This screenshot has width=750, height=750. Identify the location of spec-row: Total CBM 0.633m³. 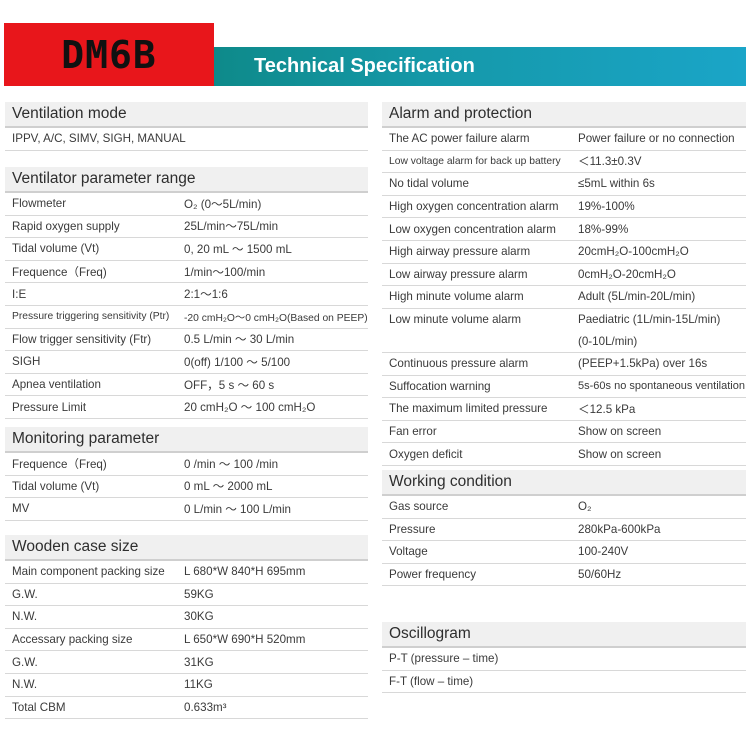
(186, 708).